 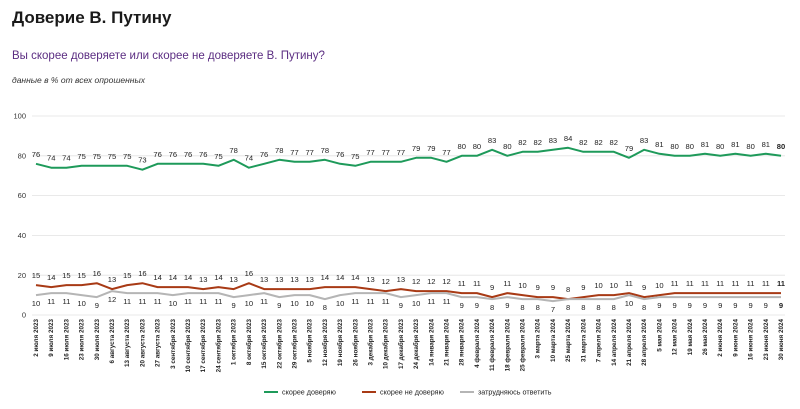 What do you see at coordinates (173, 344) in the screenshot?
I see `x-tick-label: 3 сентября 2023` at bounding box center [173, 344].